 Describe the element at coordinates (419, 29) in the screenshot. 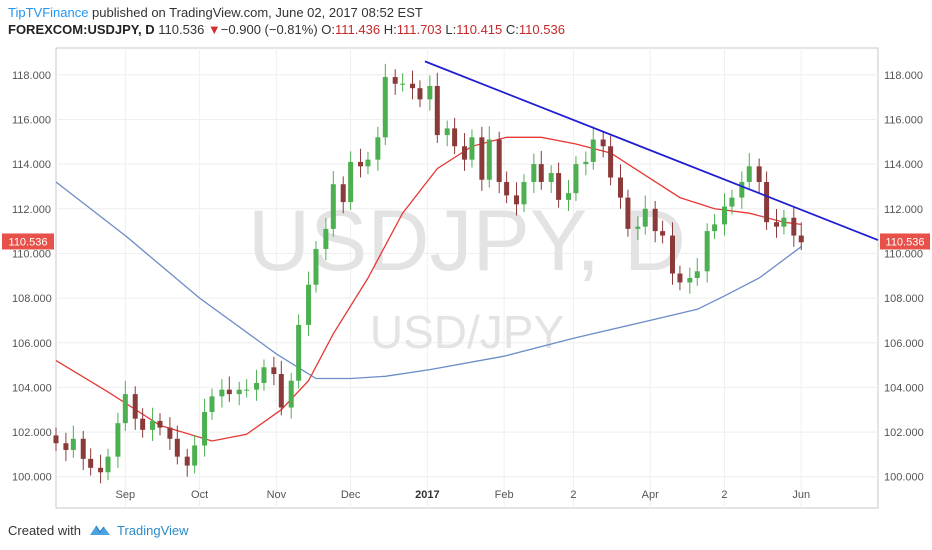

I see `high-value: 111.703` at that location.